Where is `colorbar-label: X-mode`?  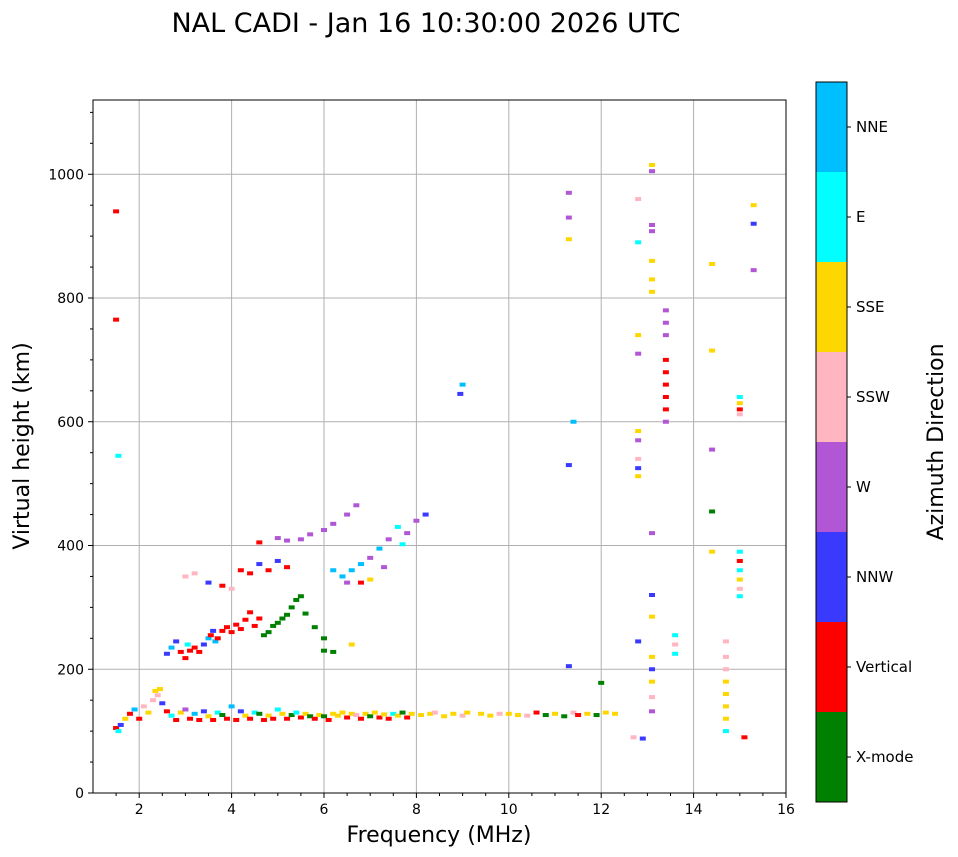 colorbar-label: X-mode is located at coordinates (884, 757).